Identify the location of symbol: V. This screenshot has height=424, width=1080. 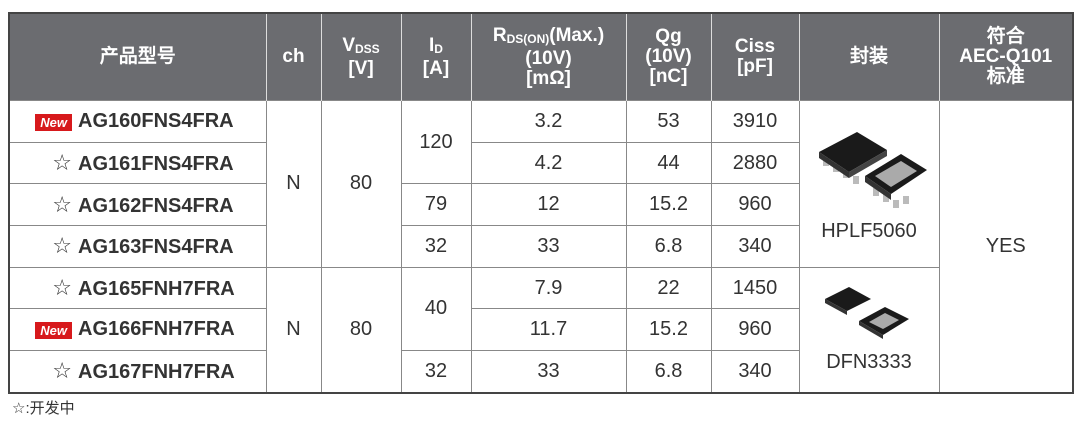
(348, 45).